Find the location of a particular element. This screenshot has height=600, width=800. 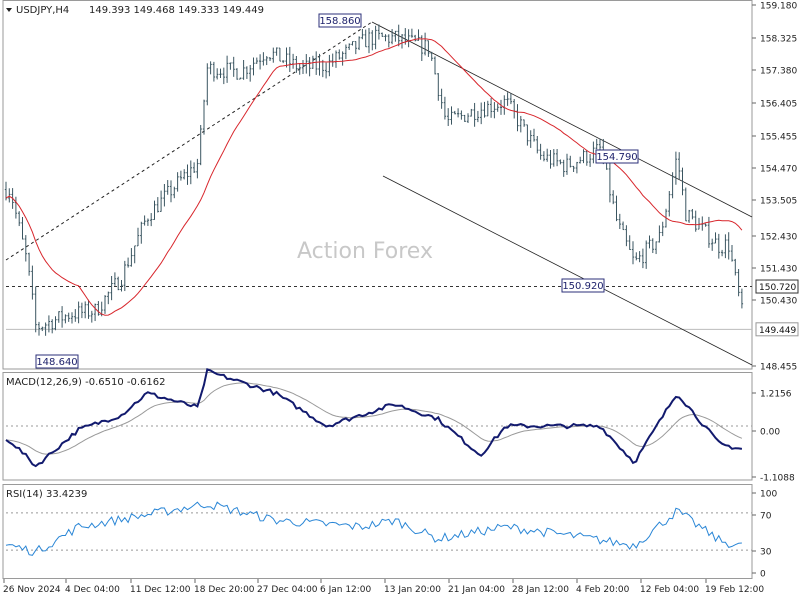

rsi-line is located at coordinates (373, 528).